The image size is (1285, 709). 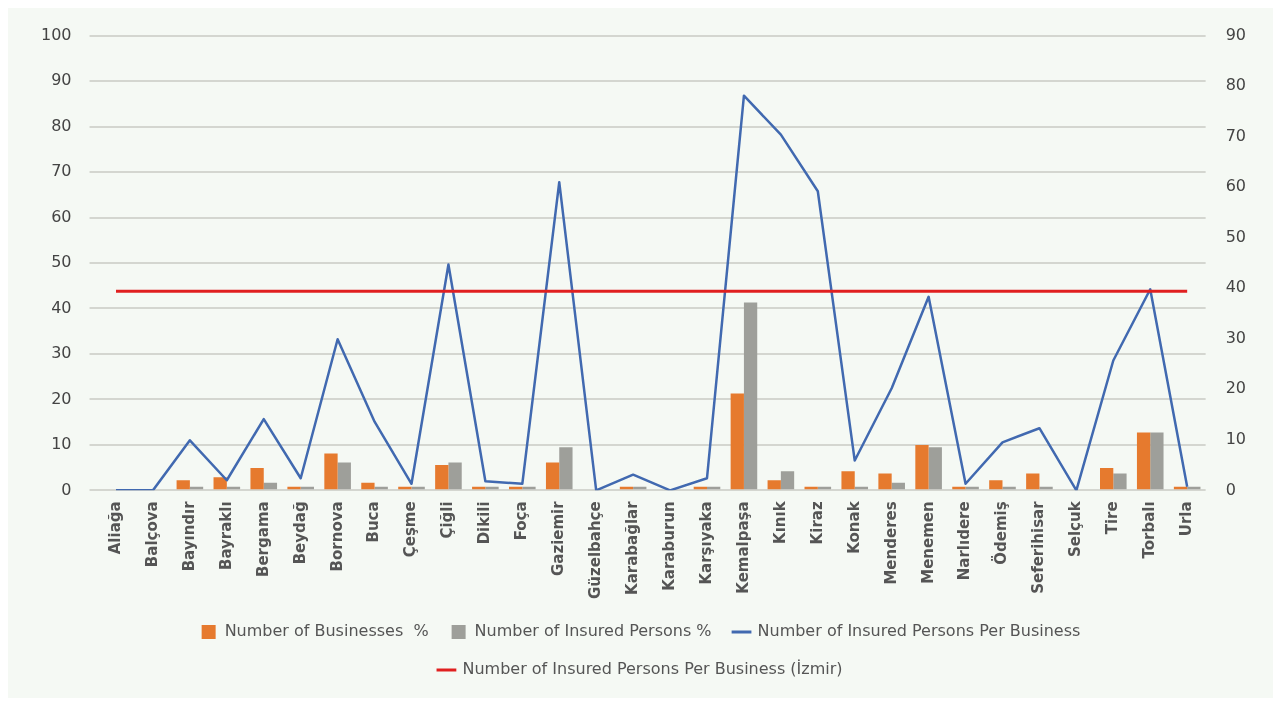 I want to click on y2-tick-label: 80, so click(x=1235, y=85).